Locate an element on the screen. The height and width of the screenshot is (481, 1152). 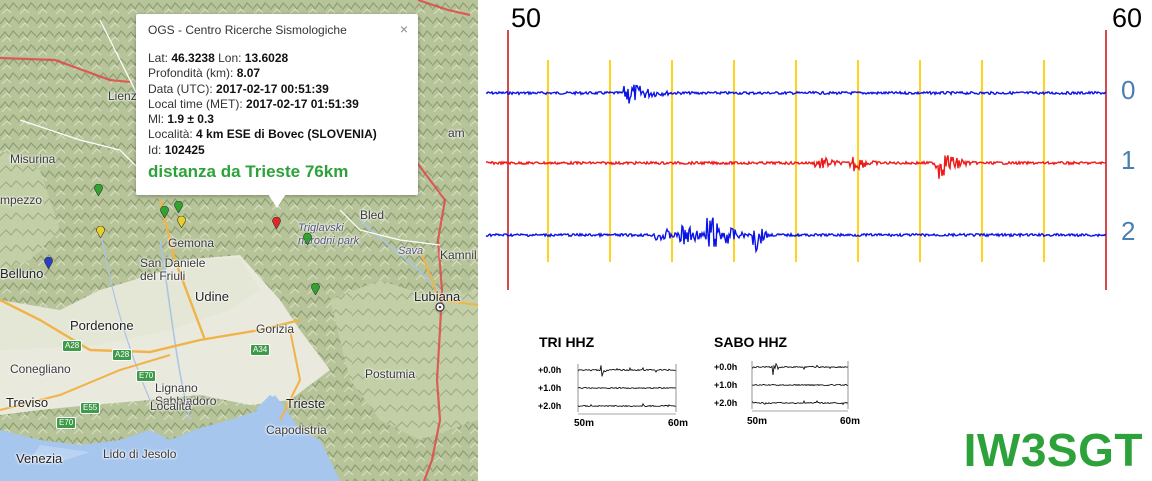
map-place-cortina: mpezzo is located at coordinates (21, 200).